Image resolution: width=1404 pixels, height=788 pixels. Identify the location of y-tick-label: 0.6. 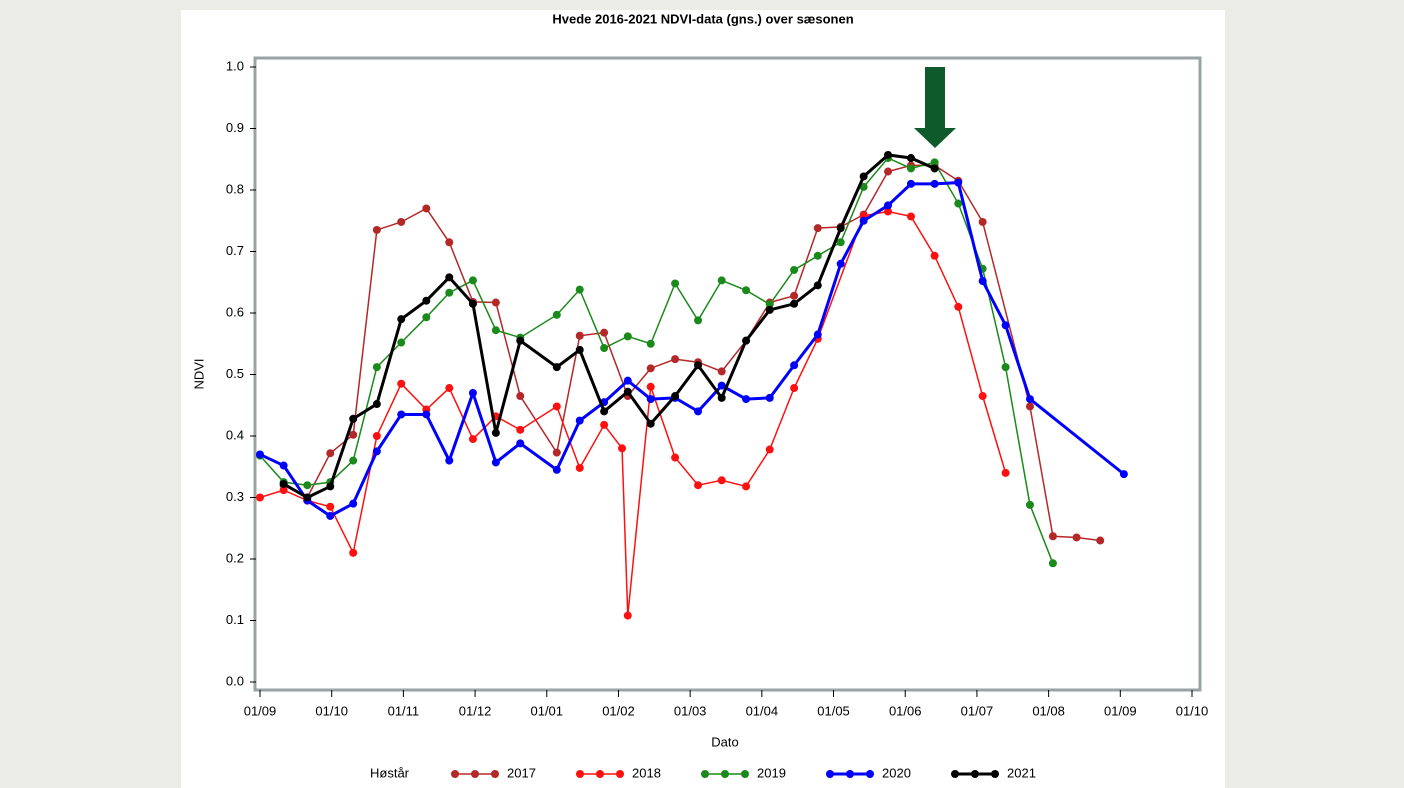
(235, 311).